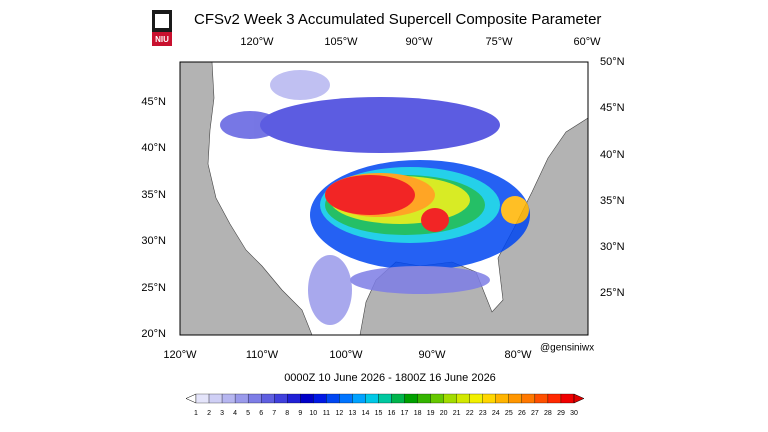  Describe the element at coordinates (561, 413) in the screenshot. I see `colorbar-label: 29` at that location.